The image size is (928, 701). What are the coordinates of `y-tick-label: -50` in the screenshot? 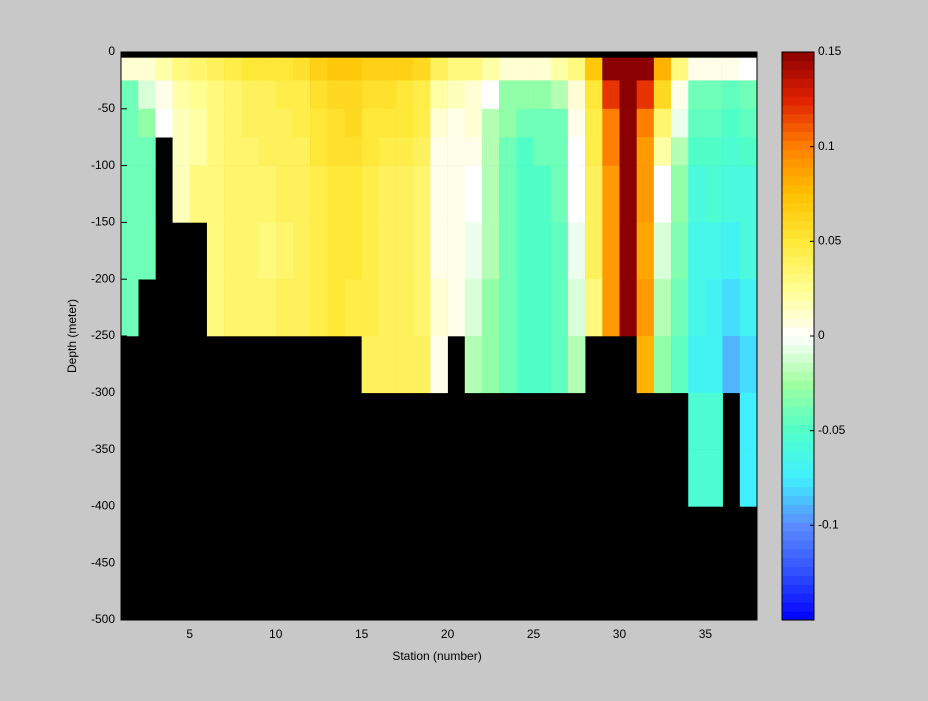 It's located at (107, 108).